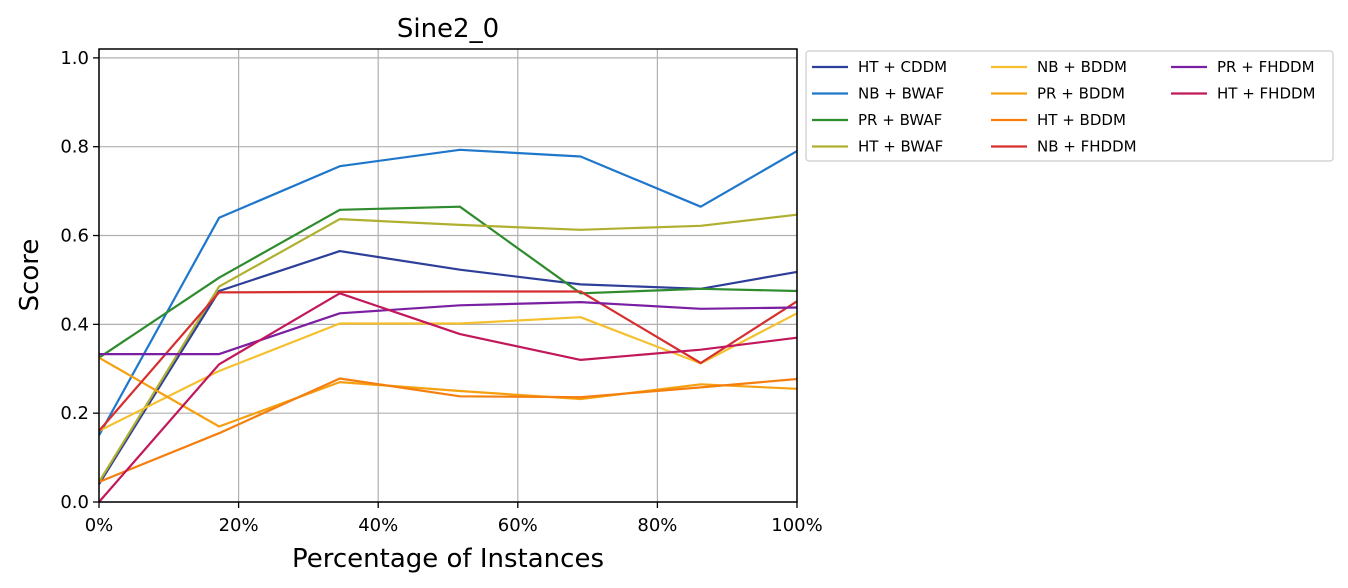  I want to click on legend-label-ht-cddm: HT + CDDM, so click(902, 67).